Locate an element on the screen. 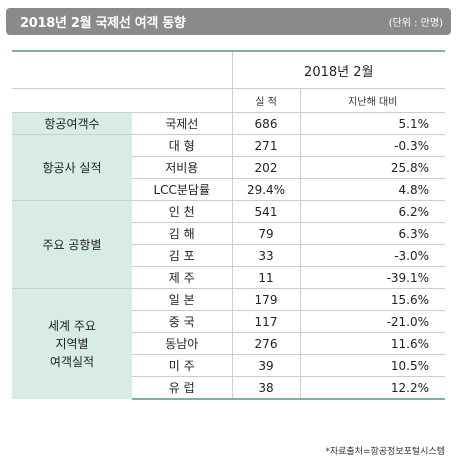 The width and height of the screenshot is (457, 466). category-cell: 김 포 is located at coordinates (182, 255).